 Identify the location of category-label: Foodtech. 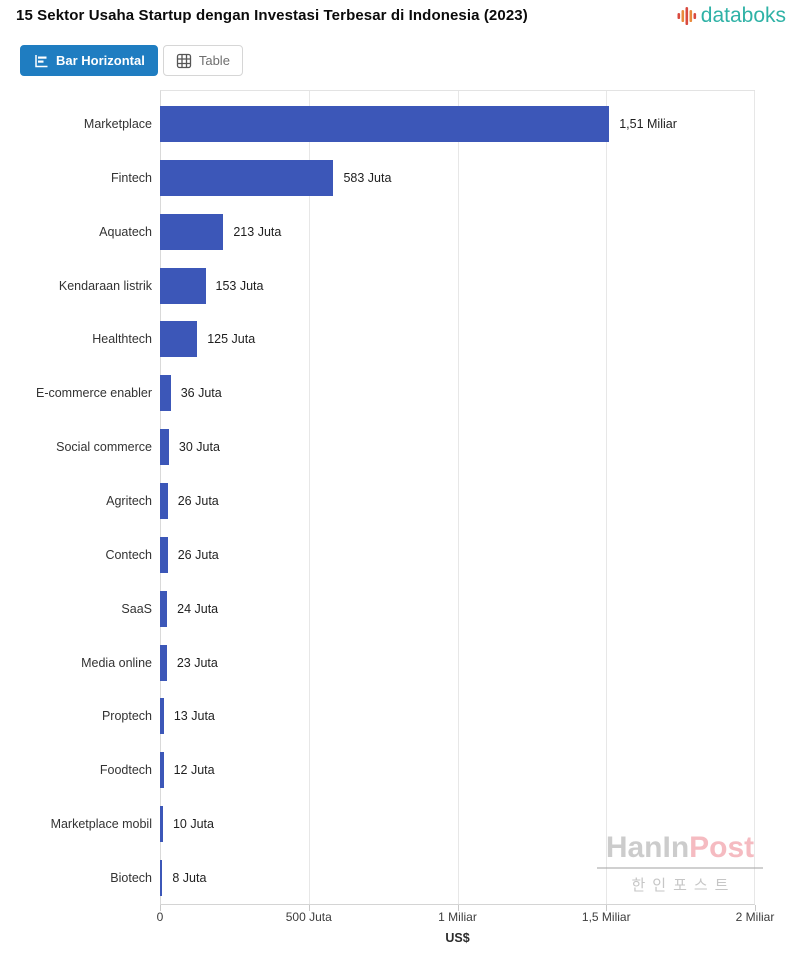
(125, 770).